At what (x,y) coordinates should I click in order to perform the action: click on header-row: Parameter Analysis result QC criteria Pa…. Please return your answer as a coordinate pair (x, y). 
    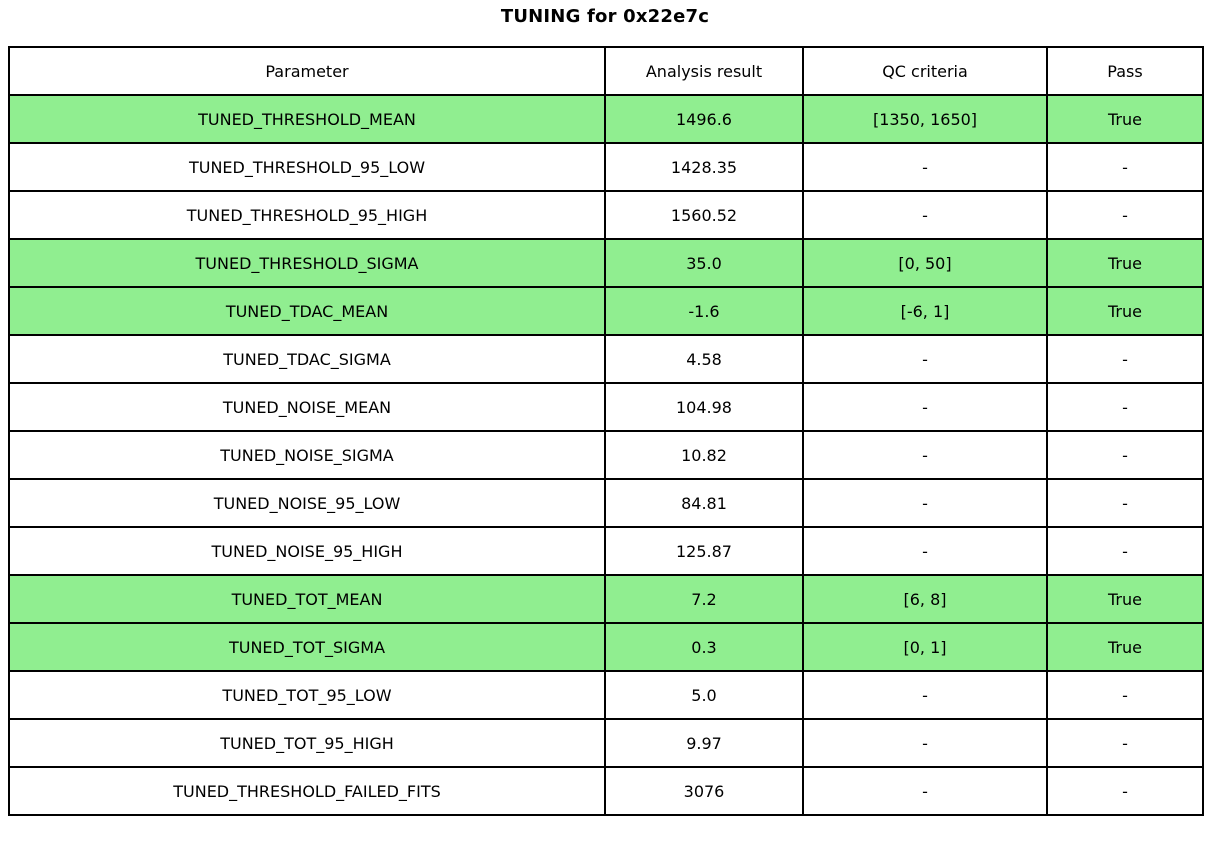
    Looking at the image, I should click on (606, 71).